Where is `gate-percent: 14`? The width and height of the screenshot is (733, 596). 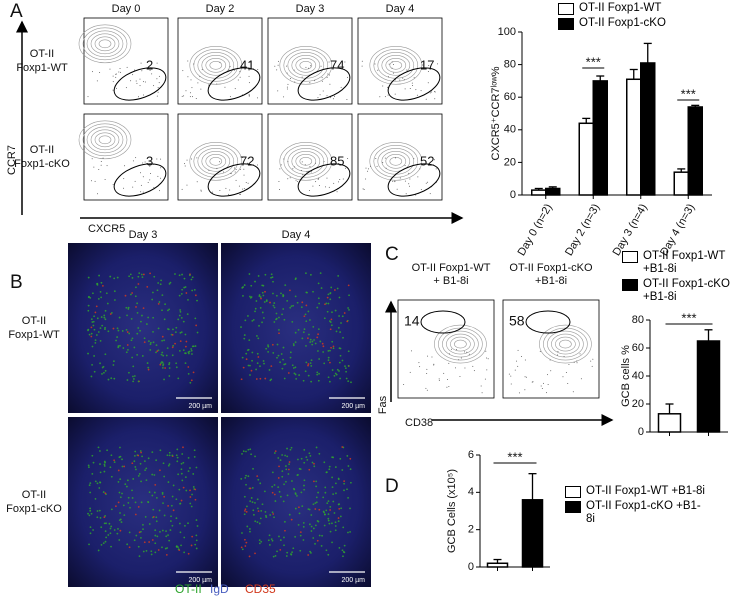
gate-percent: 14 is located at coordinates (412, 321).